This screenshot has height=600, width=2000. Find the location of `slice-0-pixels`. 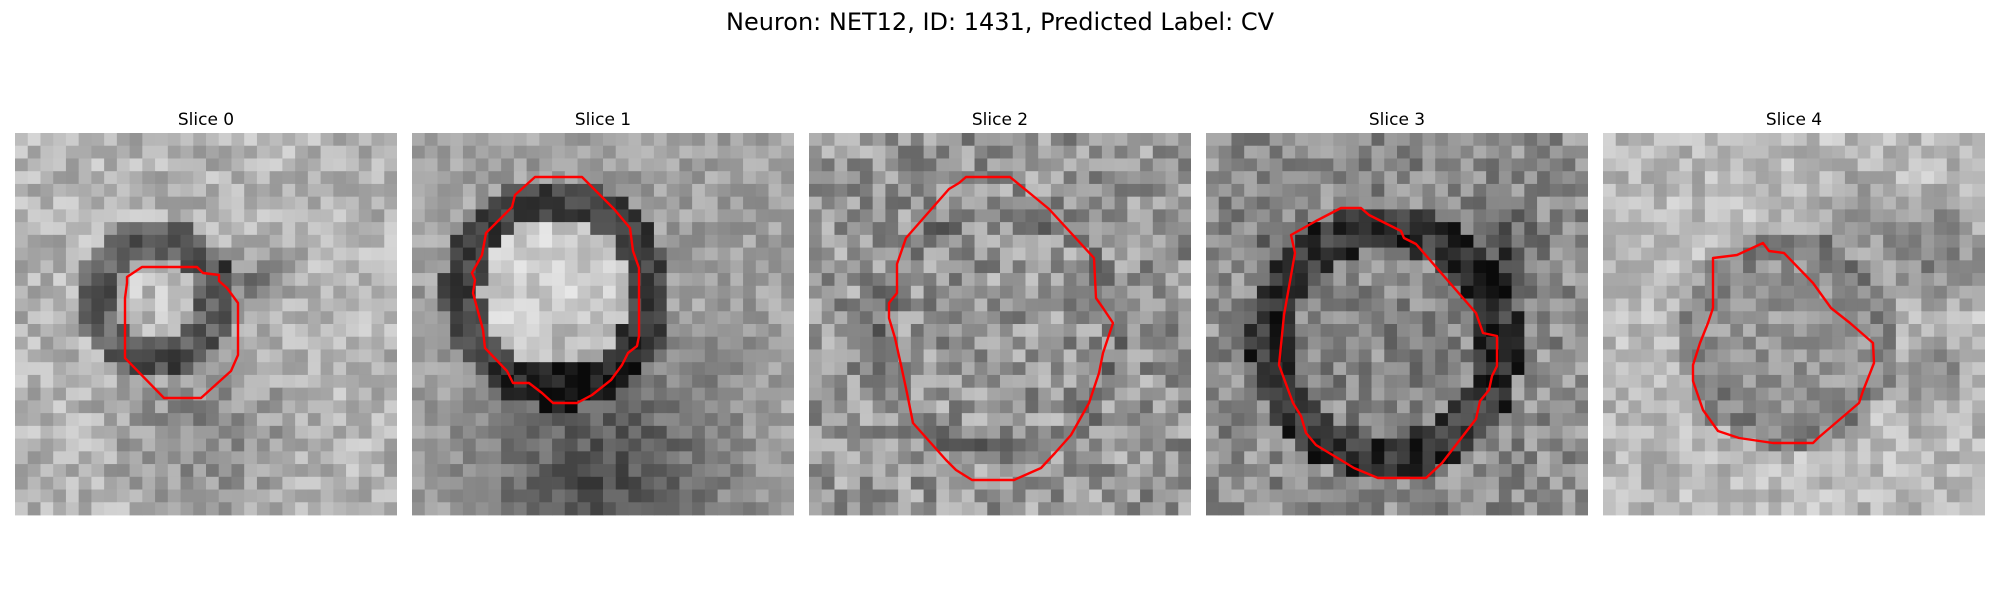

slice-0-pixels is located at coordinates (206, 324).